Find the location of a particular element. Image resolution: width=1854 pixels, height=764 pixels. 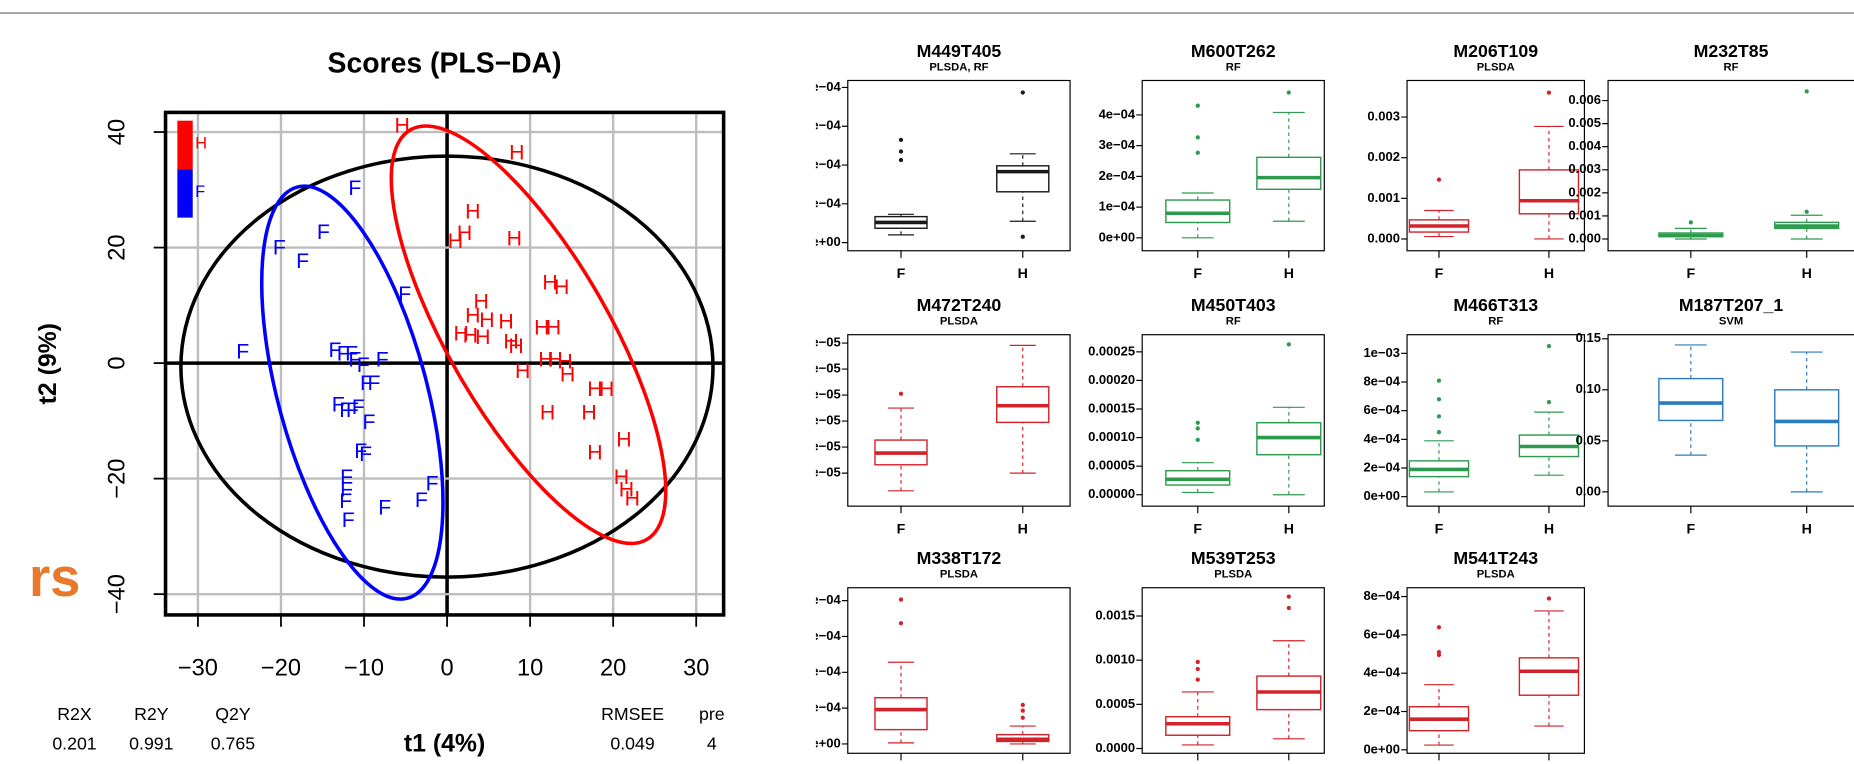

y-tick-label: 0.00 is located at coordinates (1588, 490).